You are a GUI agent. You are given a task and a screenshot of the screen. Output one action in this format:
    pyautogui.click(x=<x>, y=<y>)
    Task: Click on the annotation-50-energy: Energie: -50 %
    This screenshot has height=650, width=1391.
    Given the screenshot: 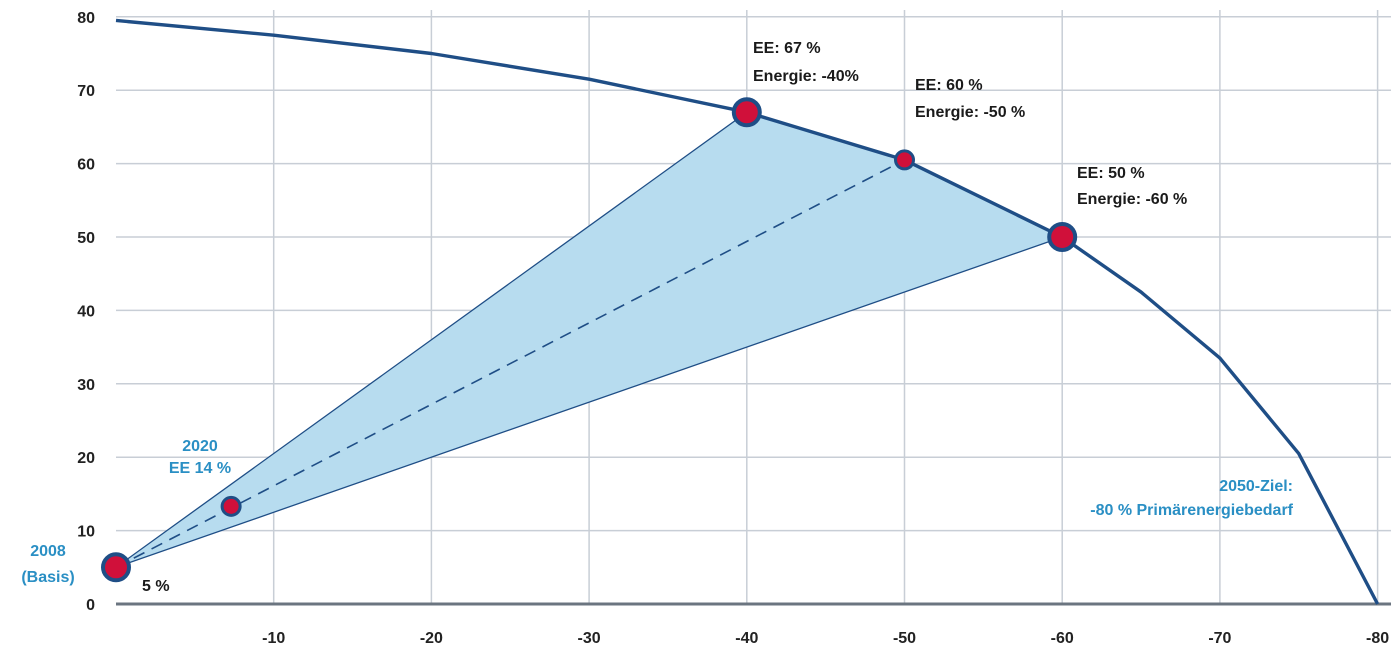 What is the action you would take?
    pyautogui.click(x=970, y=112)
    